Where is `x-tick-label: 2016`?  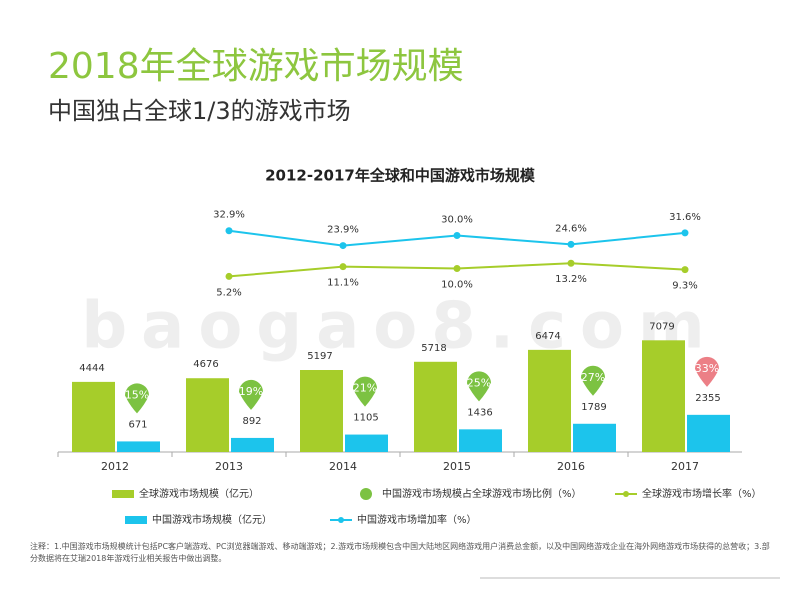 x-tick-label: 2016 is located at coordinates (571, 466).